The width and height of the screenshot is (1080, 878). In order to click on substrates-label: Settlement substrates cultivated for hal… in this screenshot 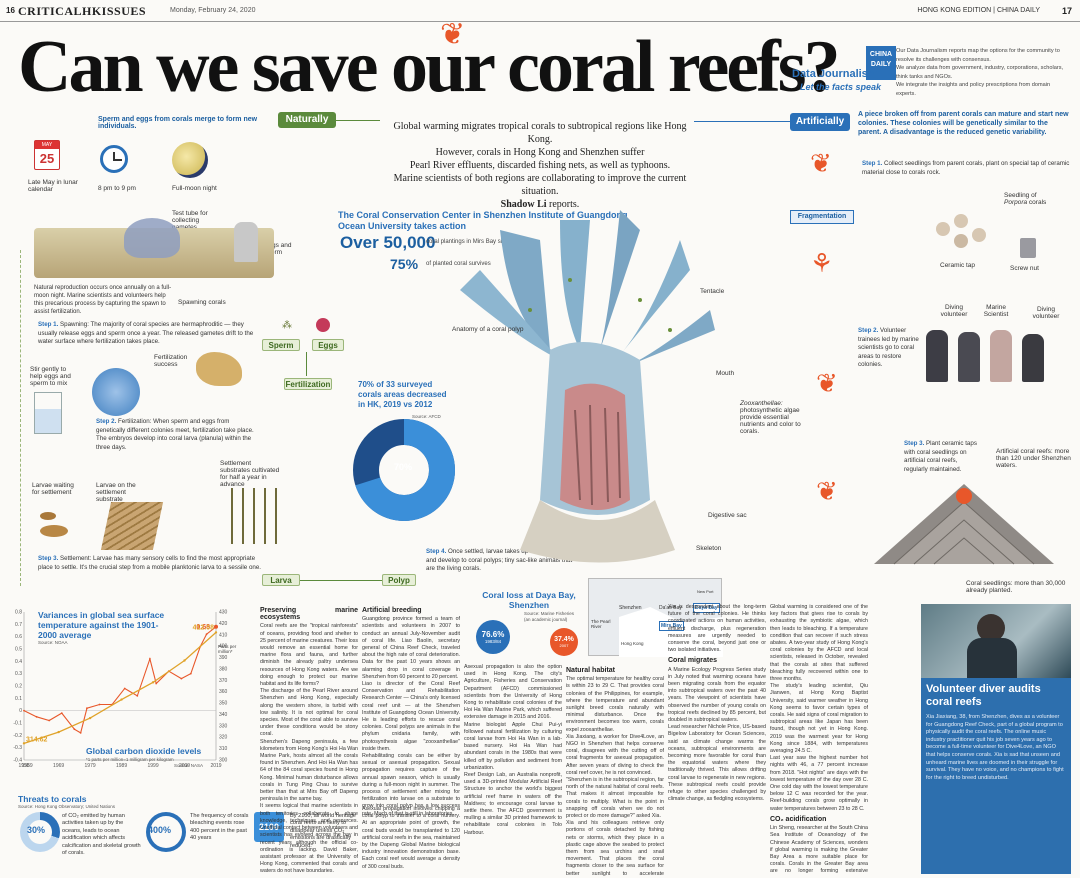, I will do `click(250, 474)`.